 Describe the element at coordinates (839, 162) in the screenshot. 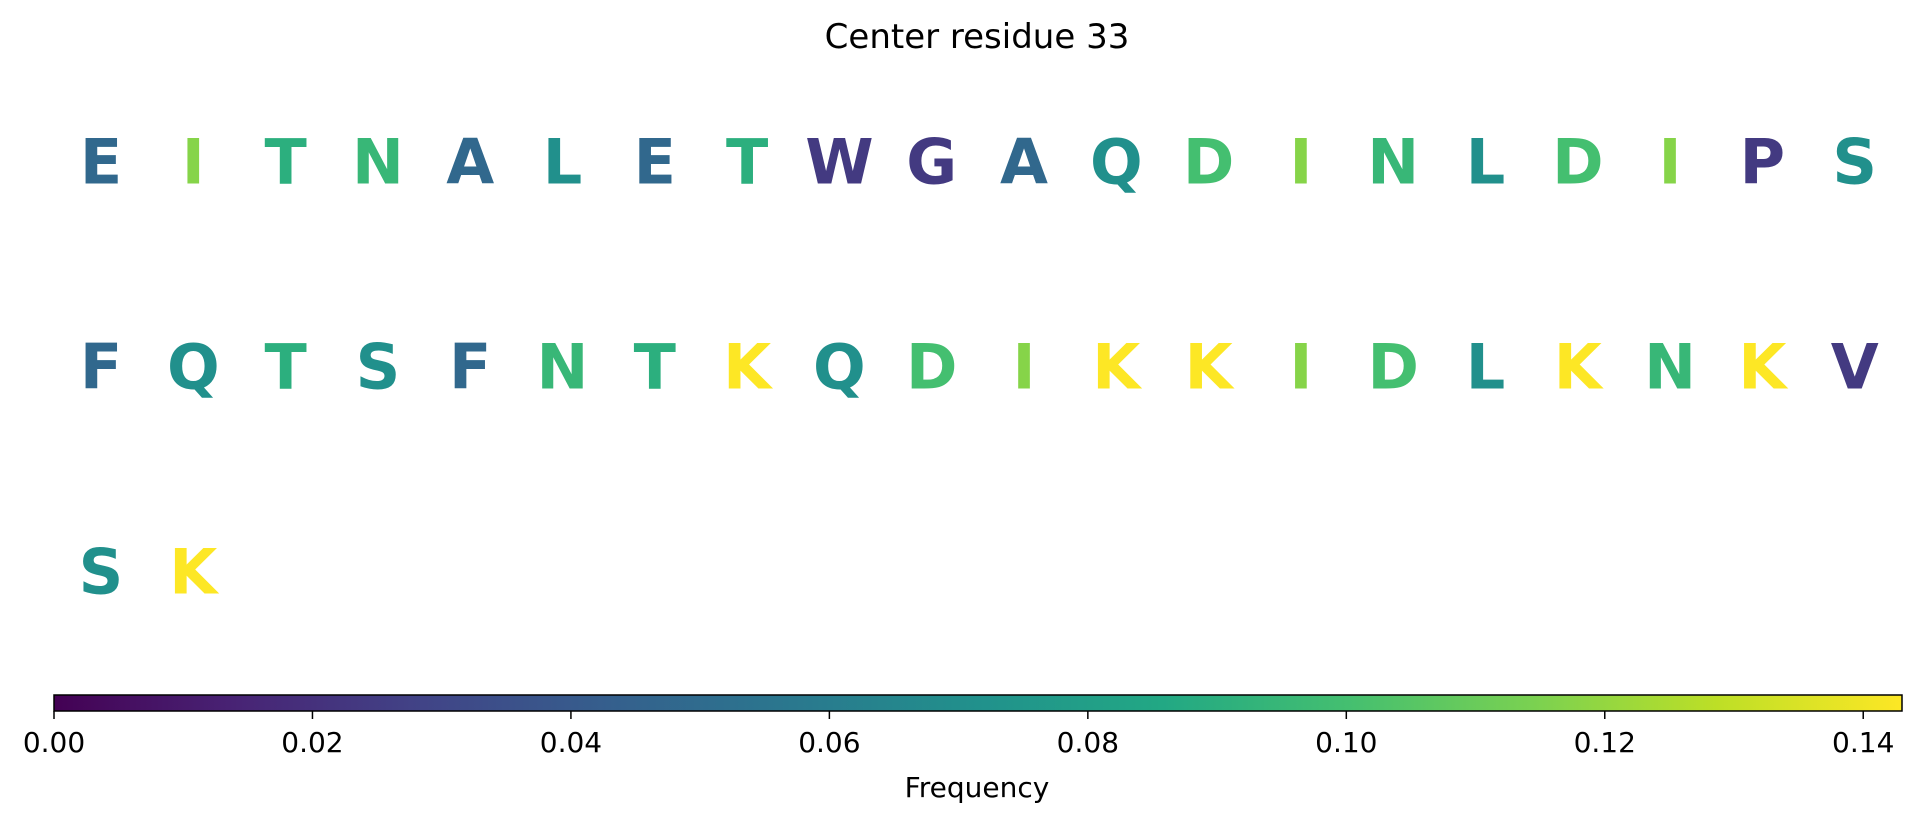

I see `residue-letter: W` at that location.